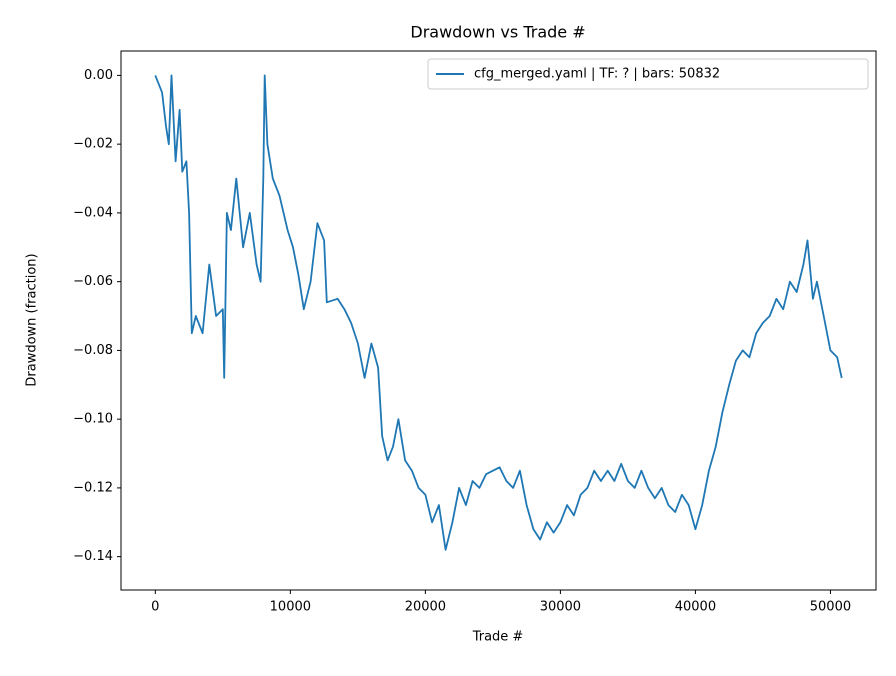  Describe the element at coordinates (93, 212) in the screenshot. I see `y-tick-label: −0.04` at that location.